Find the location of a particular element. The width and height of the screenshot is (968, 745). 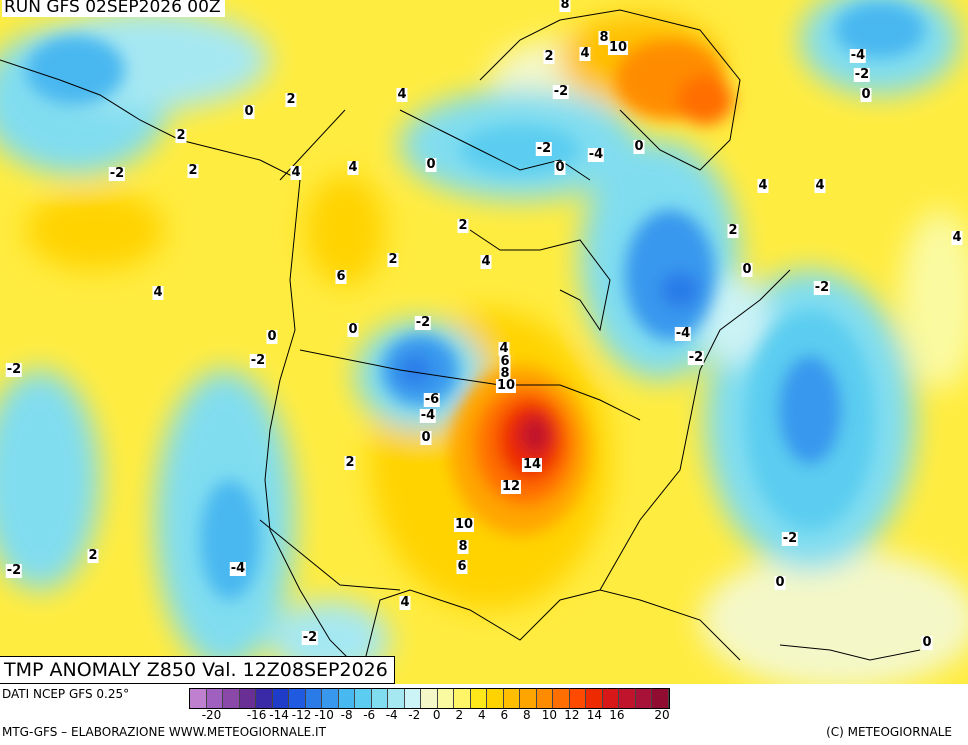

contour-label: -6 is located at coordinates (432, 399).